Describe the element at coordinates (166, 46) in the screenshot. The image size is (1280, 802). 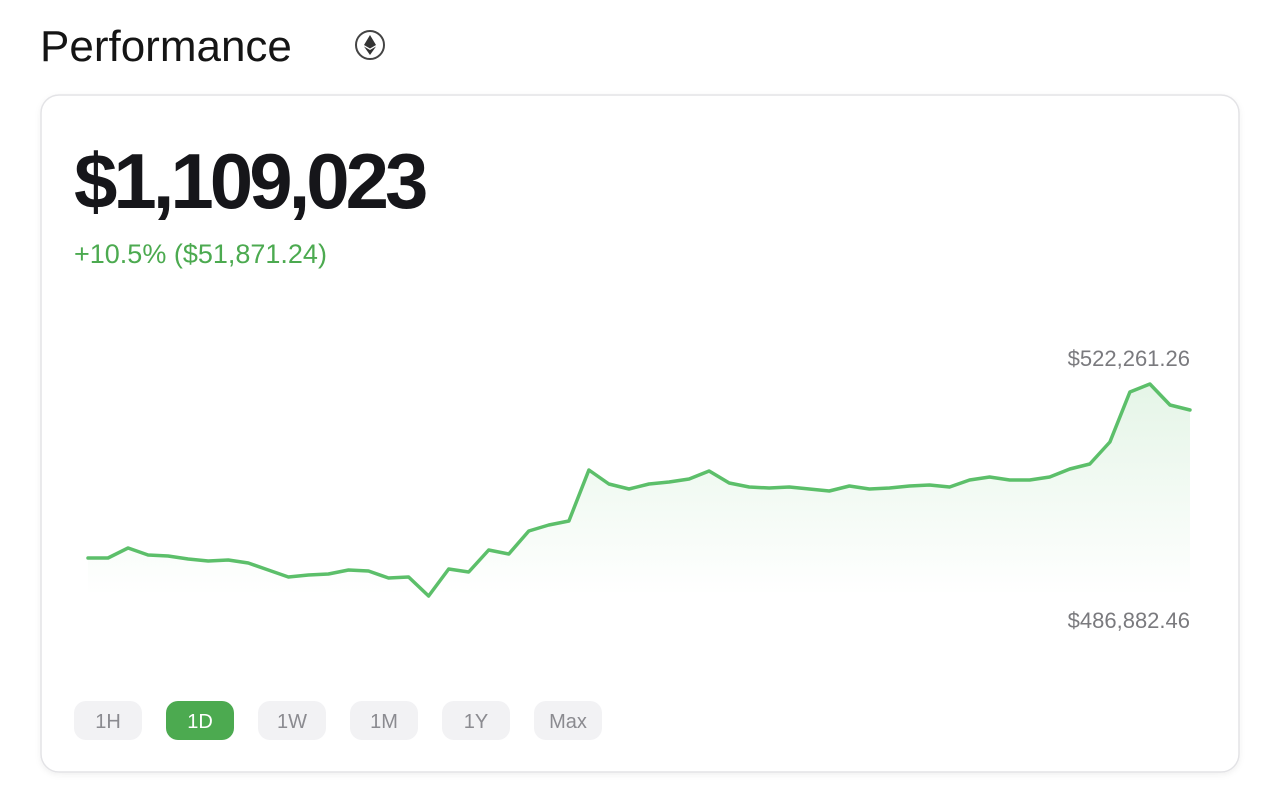
I see `section-title: Performance` at that location.